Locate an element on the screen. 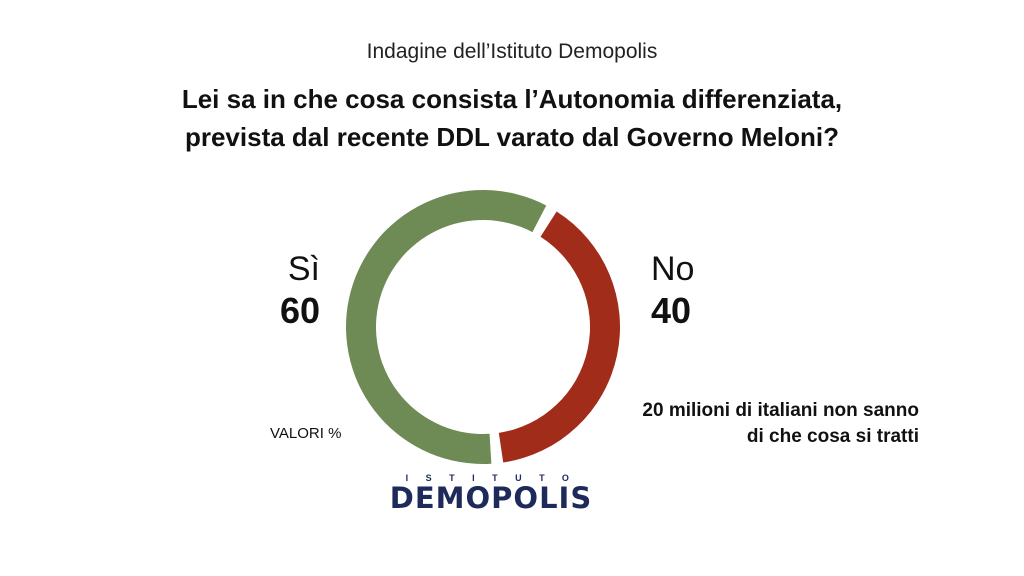 This screenshot has height=576, width=1024. unit-label: VALORI % is located at coordinates (306, 433).